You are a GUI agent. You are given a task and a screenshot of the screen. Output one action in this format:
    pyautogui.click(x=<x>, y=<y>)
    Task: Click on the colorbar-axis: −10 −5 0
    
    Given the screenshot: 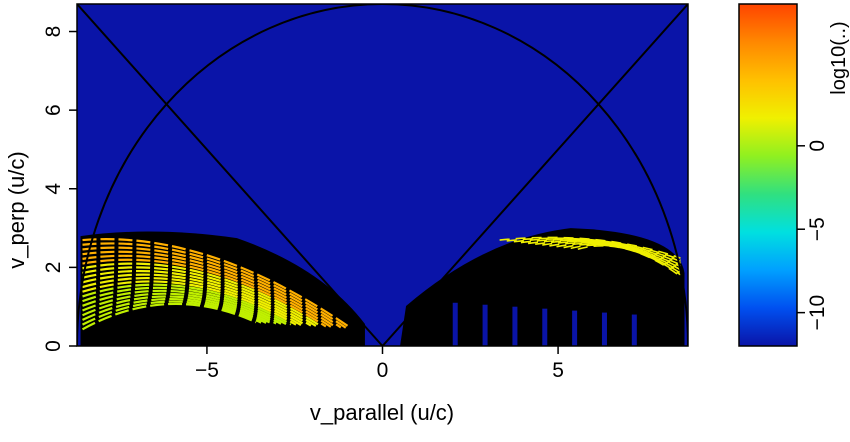 What is the action you would take?
    pyautogui.click(x=813, y=235)
    